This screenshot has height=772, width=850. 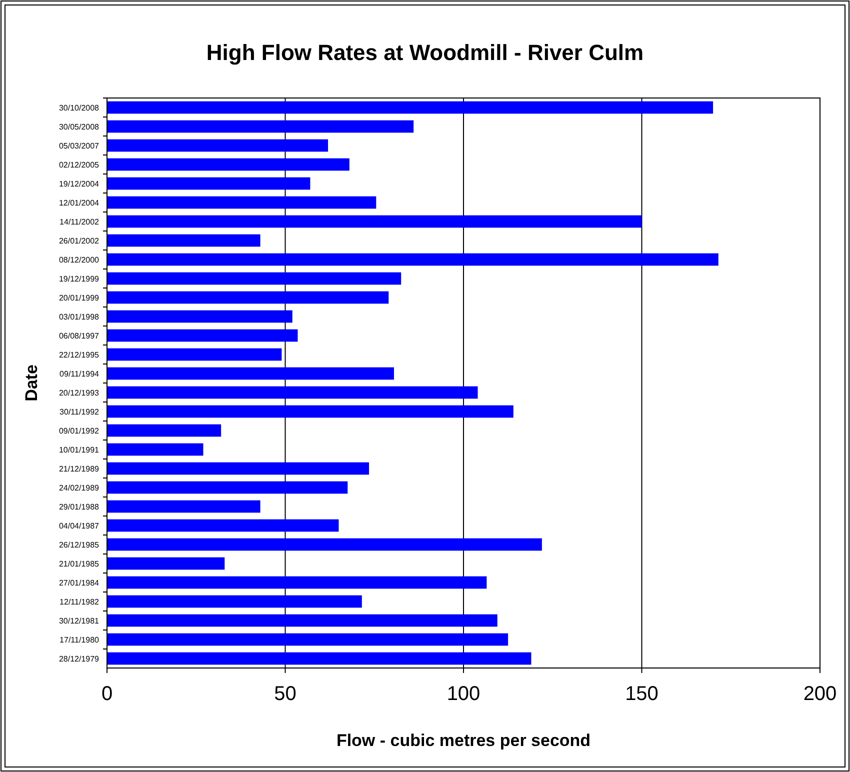 What do you see at coordinates (107, 694) in the screenshot?
I see `x-tick-label: 0` at bounding box center [107, 694].